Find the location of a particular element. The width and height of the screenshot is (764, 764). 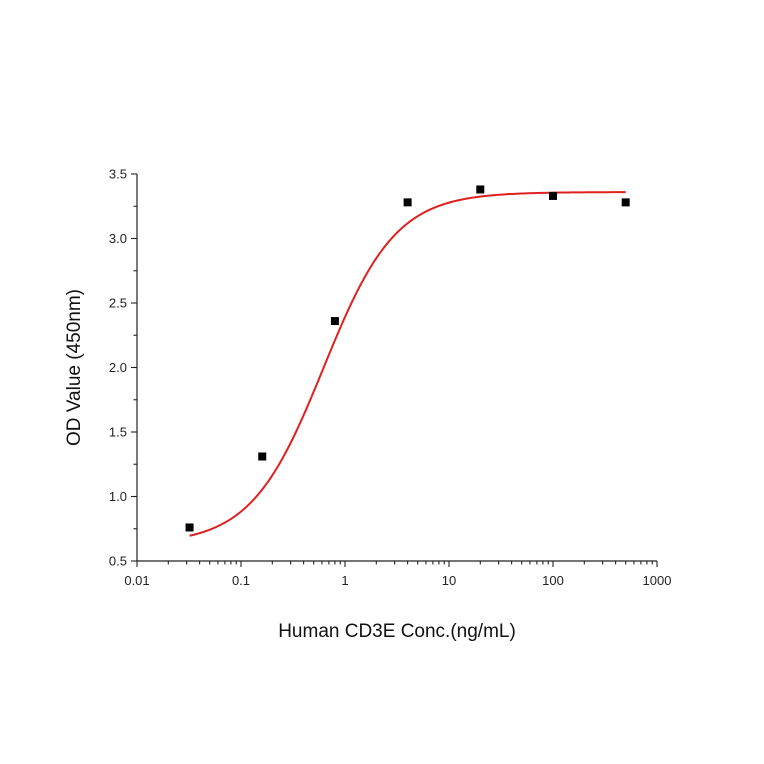

x-tick-label: 10 is located at coordinates (449, 580).